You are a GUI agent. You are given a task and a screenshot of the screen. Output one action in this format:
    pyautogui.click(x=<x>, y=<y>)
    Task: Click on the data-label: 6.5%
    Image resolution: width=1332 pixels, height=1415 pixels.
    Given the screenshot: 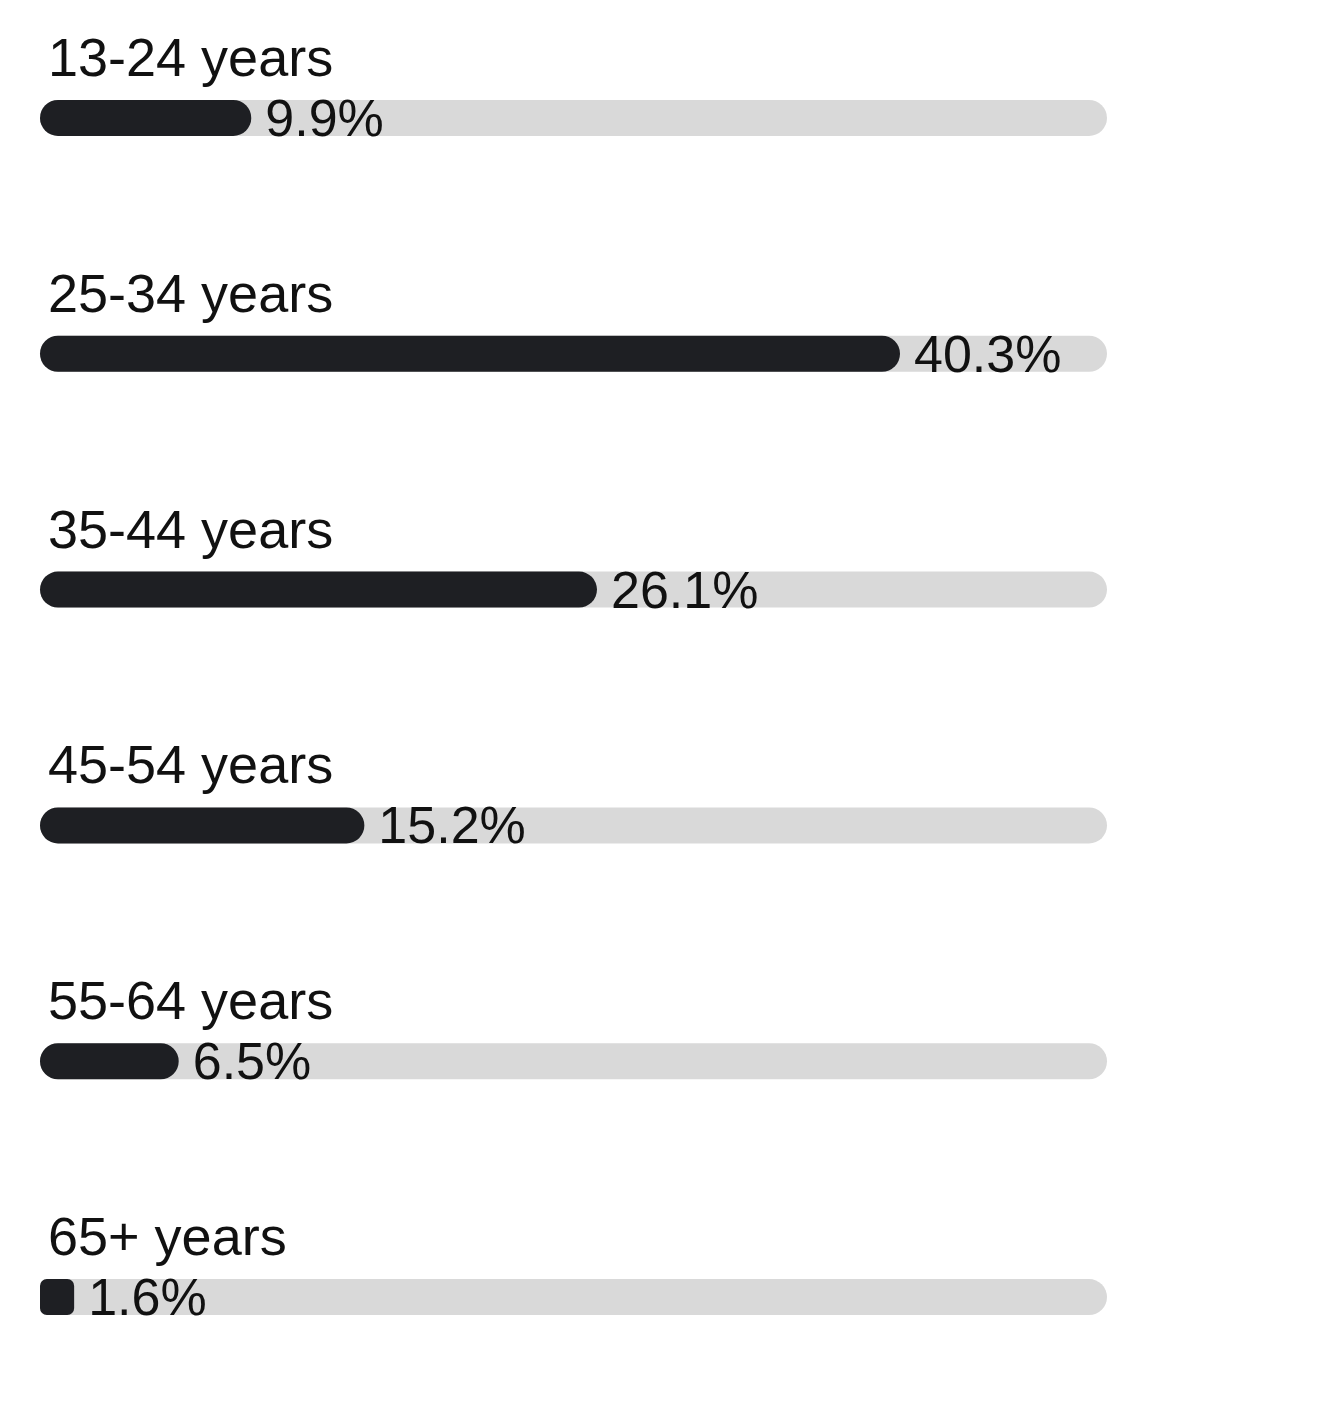 What is the action you would take?
    pyautogui.click(x=252, y=1061)
    